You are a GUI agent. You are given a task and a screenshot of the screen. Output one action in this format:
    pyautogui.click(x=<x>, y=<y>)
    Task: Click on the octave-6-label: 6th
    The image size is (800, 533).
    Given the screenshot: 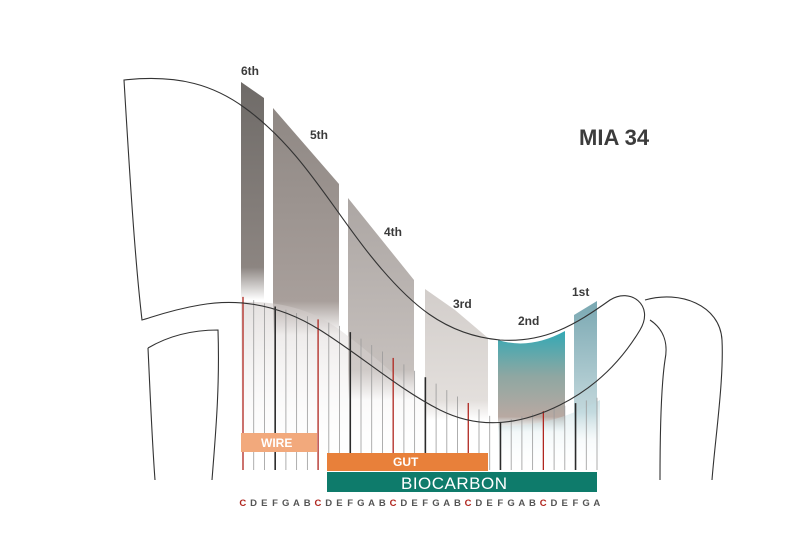 What is the action you would take?
    pyautogui.click(x=250, y=71)
    